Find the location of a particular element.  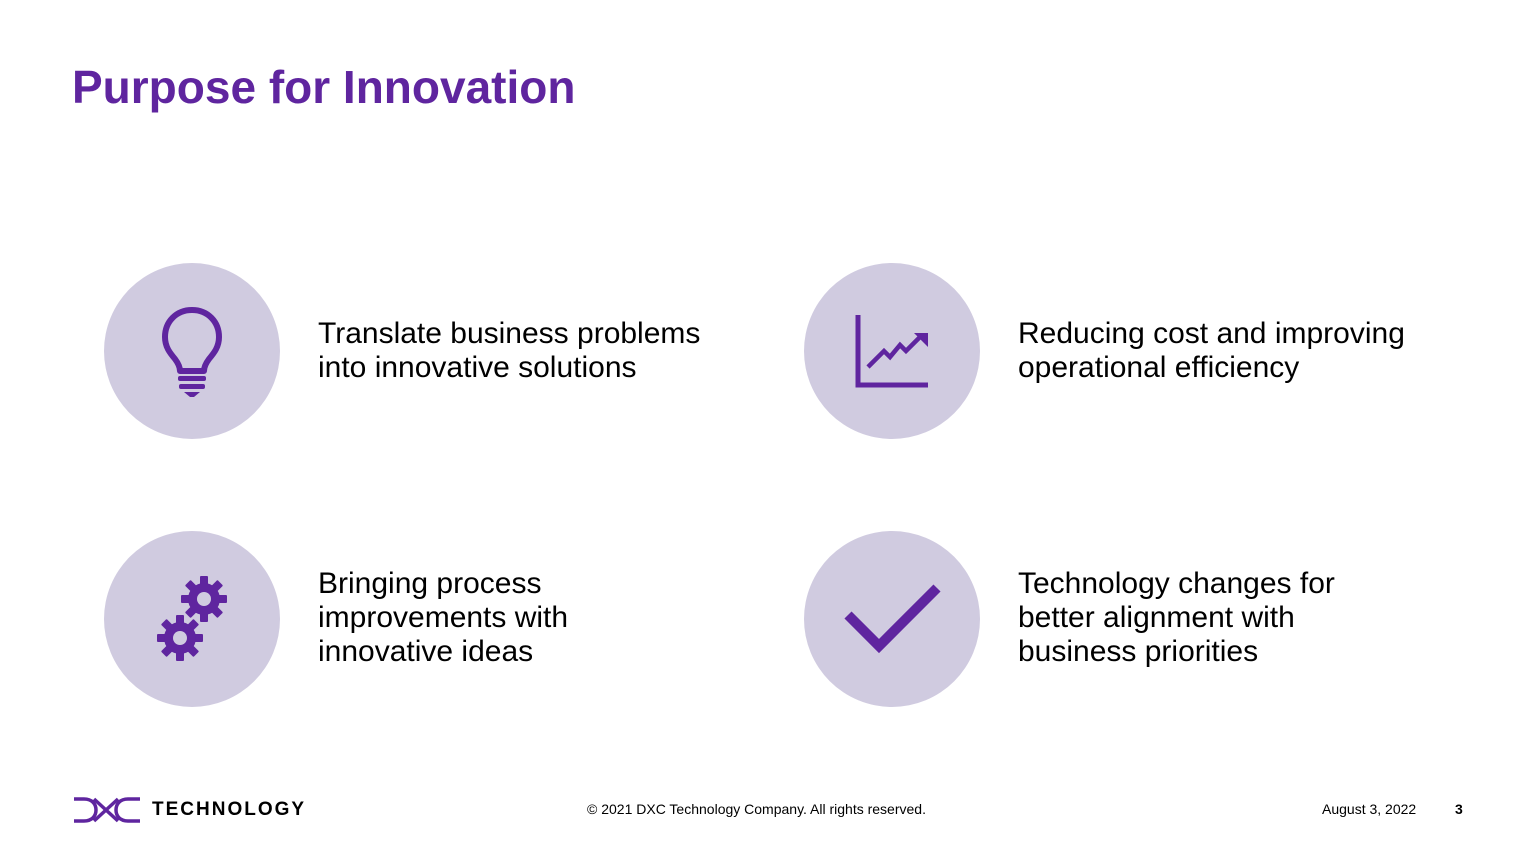

logo-wordmark: TECHNOLOGY is located at coordinates (229, 809).